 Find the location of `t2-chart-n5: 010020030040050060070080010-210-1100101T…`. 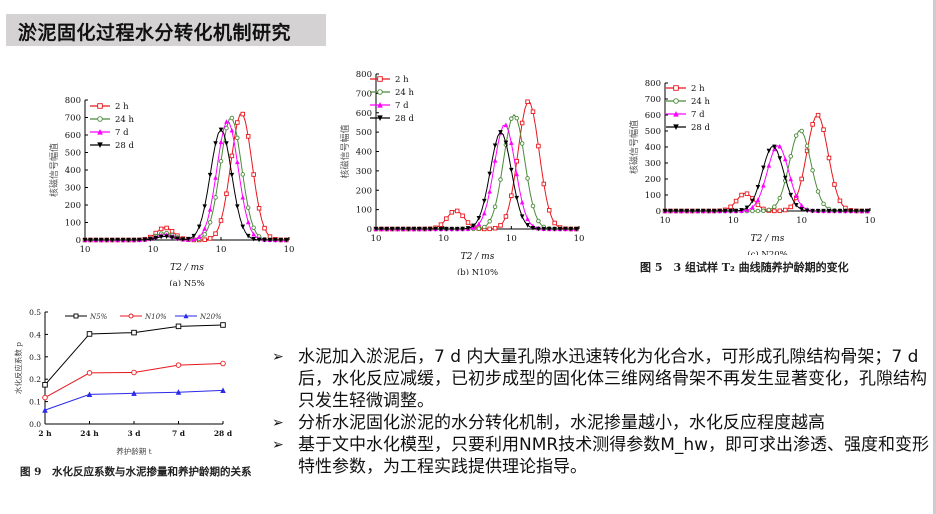

t2-chart-n5: 010020030040050060070080010-210-1100101T… is located at coordinates (171, 191).